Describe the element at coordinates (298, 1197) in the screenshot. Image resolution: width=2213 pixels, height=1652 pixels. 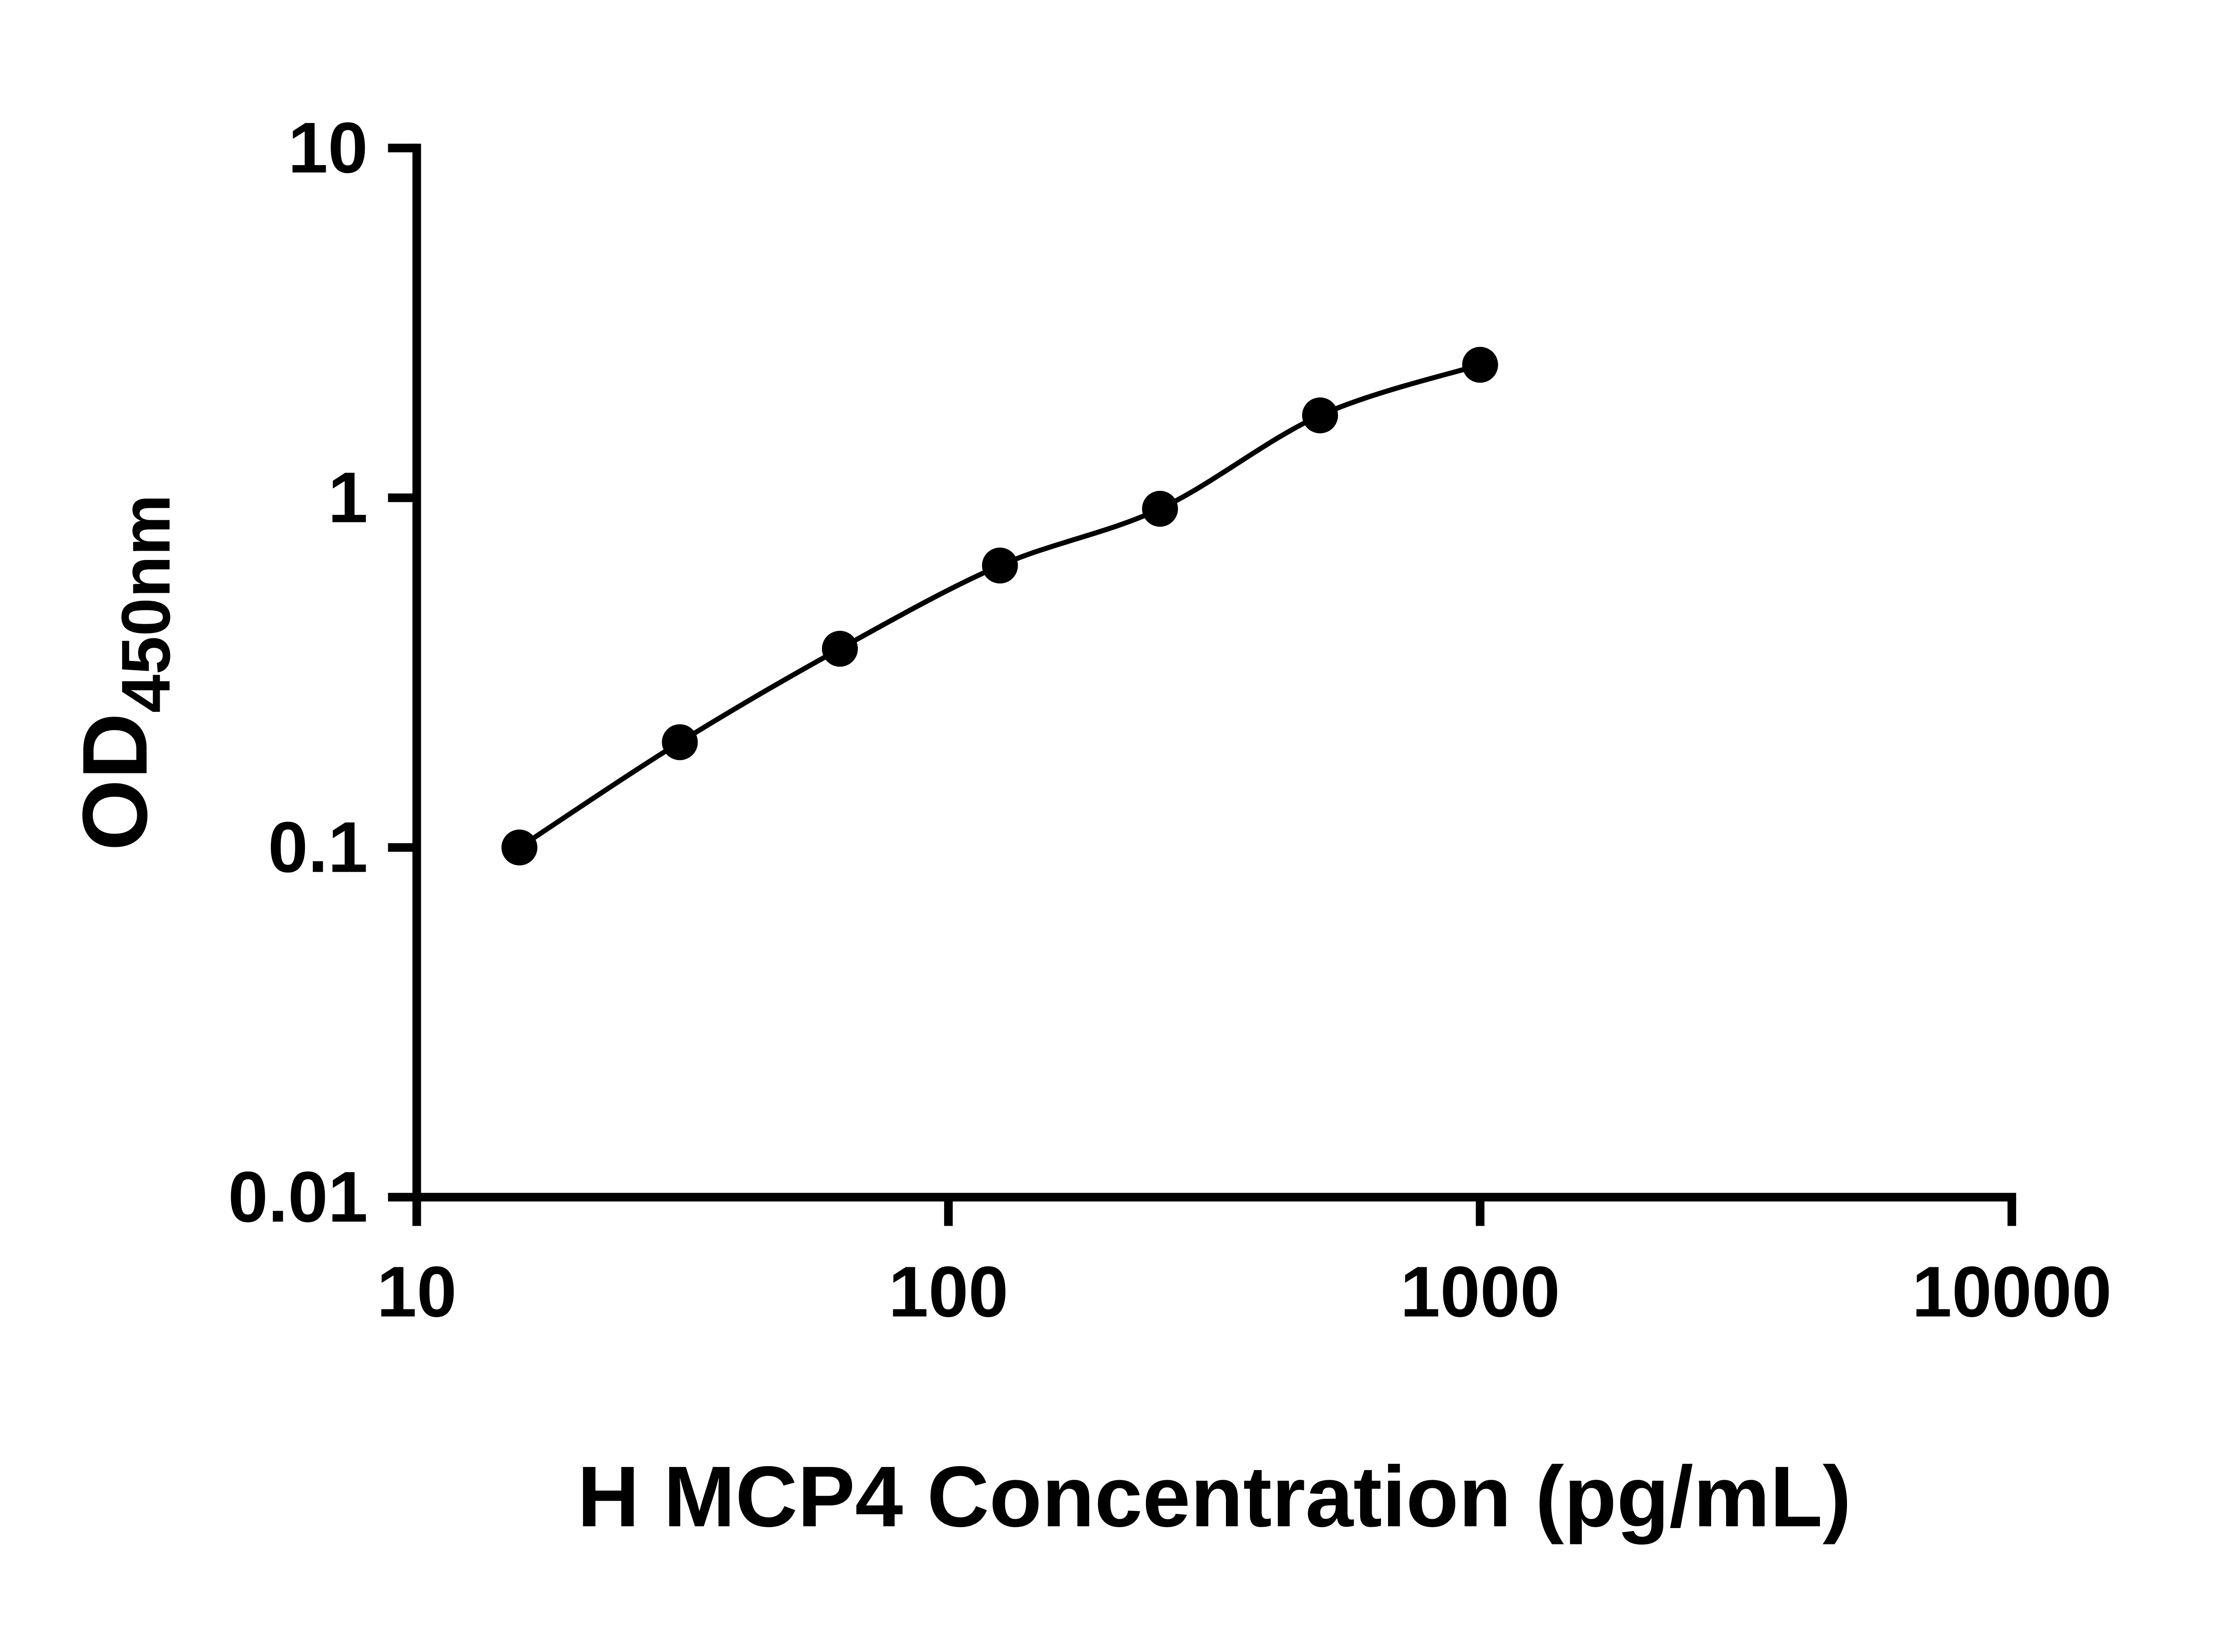
I see `y-tick-label: 0.01` at that location.